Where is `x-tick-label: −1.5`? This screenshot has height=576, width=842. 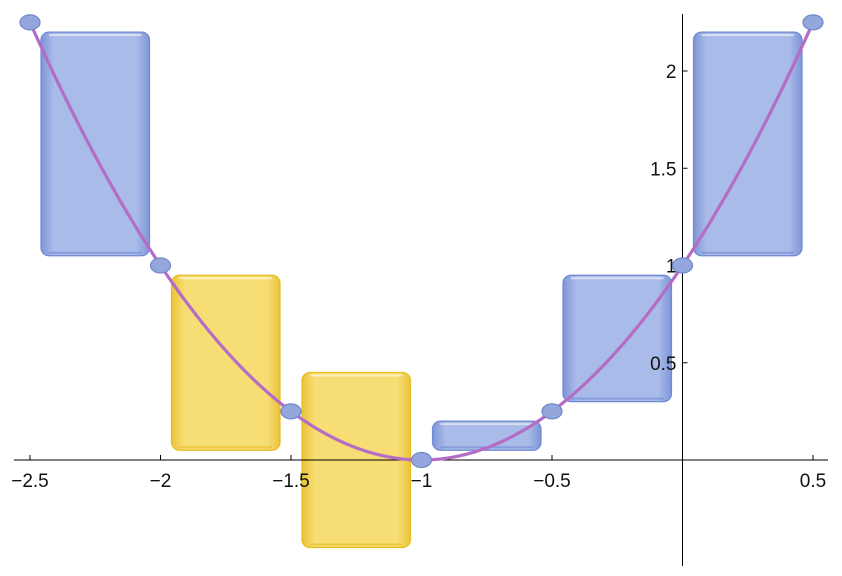
x-tick-label: −1.5 is located at coordinates (291, 481).